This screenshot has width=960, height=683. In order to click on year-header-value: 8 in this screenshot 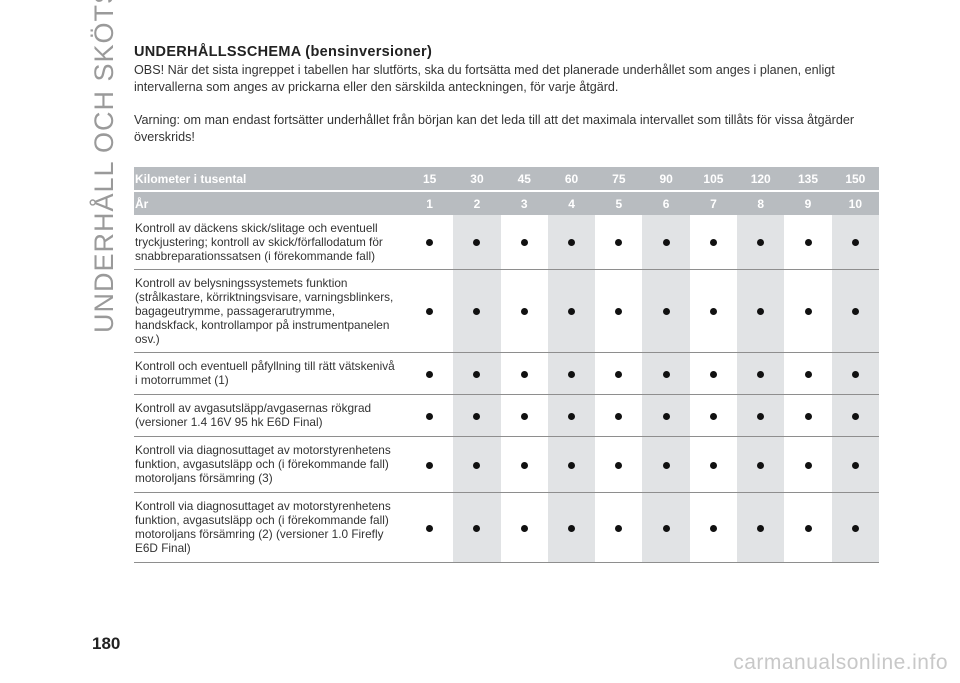, I will do `click(761, 203)`.